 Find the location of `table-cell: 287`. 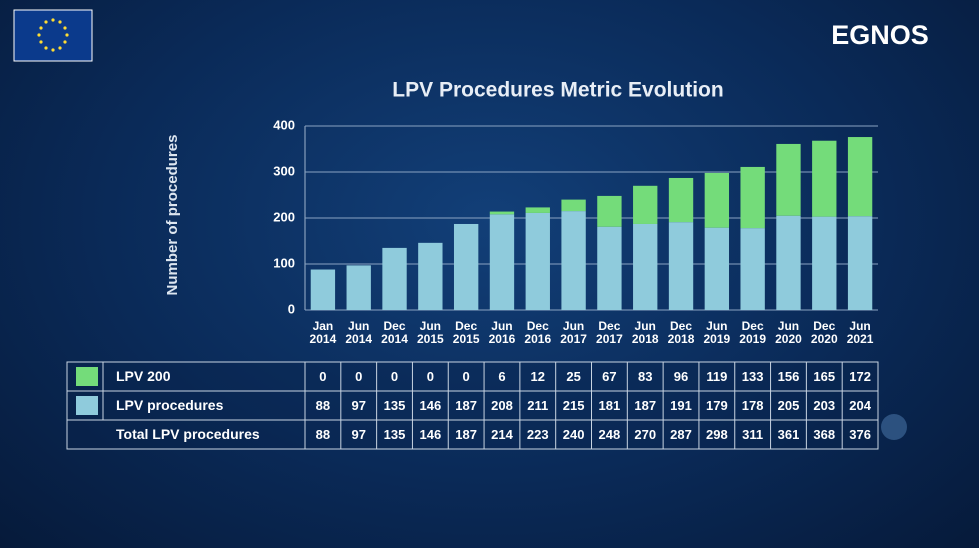

table-cell: 287 is located at coordinates (681, 434).